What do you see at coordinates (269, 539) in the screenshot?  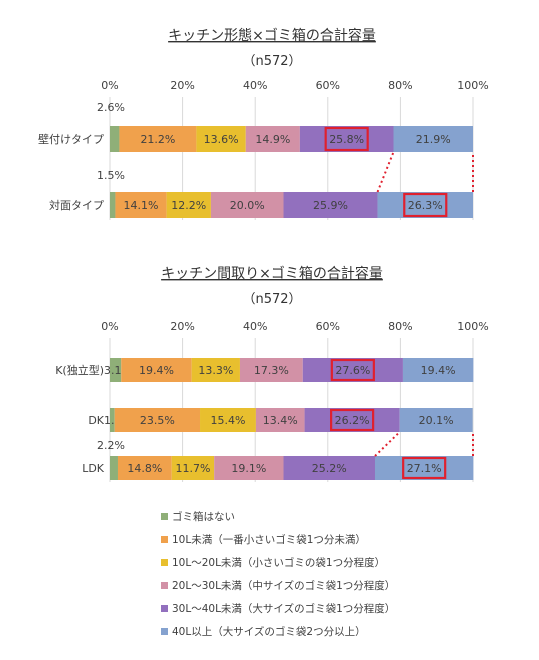 I see `legend-label: 10L未満（一番小さいゴミ袋1つ分未満）` at bounding box center [269, 539].